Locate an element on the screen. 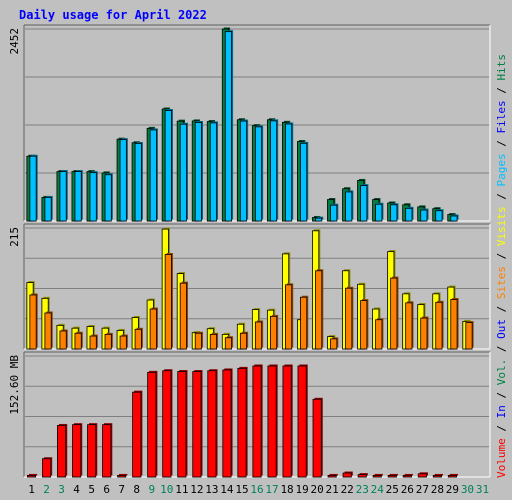 The width and height of the screenshot is (512, 500). y-max-label: 152.60 MB is located at coordinates (14, 385).